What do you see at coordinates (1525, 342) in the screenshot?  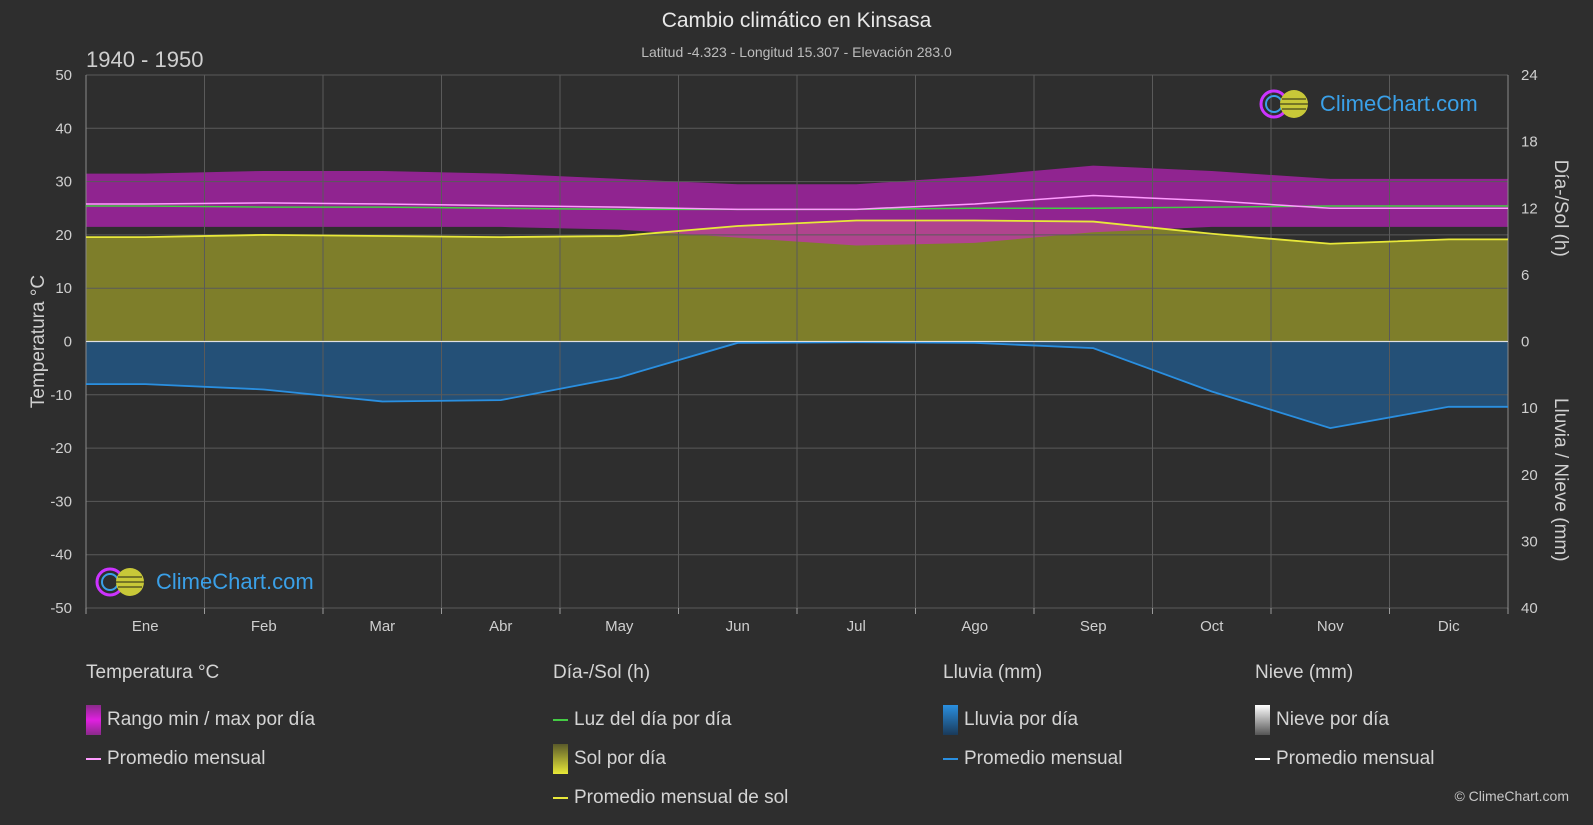 I see `y-right-top-tick-label: 0` at bounding box center [1525, 342].